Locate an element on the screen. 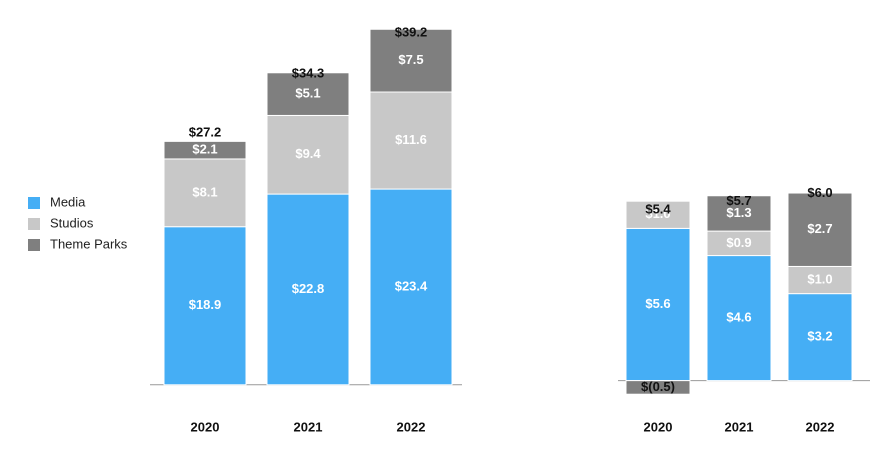 This screenshot has height=464, width=891. value-label: $23.4 is located at coordinates (411, 285).